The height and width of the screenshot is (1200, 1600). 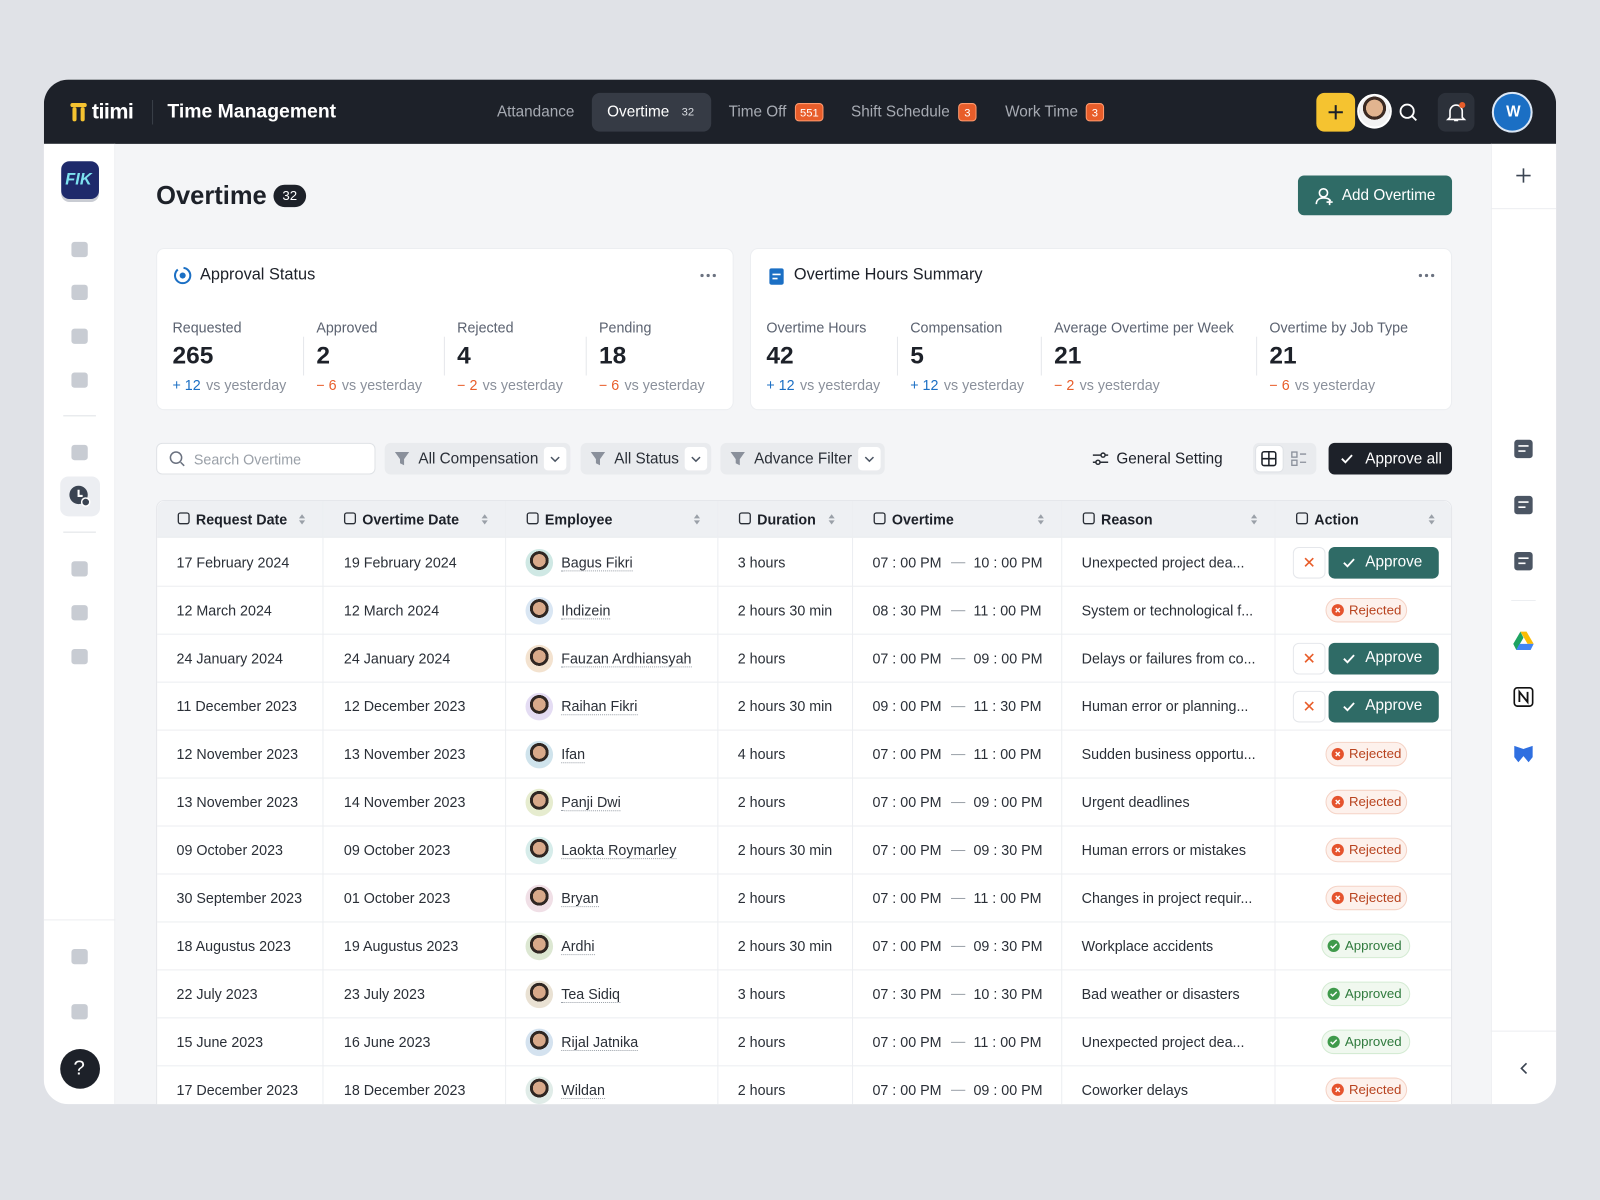 I want to click on tab-active-bg, so click(x=651, y=112).